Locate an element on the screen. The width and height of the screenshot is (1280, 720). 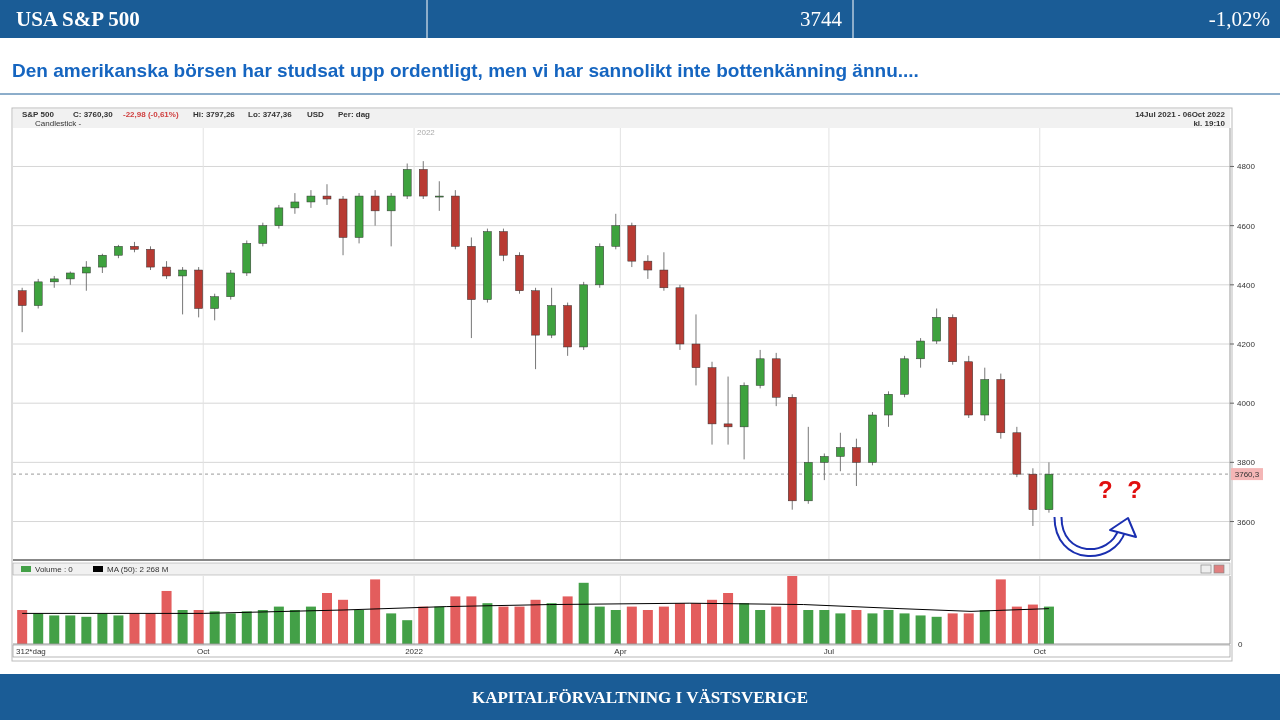
chart-title: USA S&P 500 is located at coordinates (78, 19).